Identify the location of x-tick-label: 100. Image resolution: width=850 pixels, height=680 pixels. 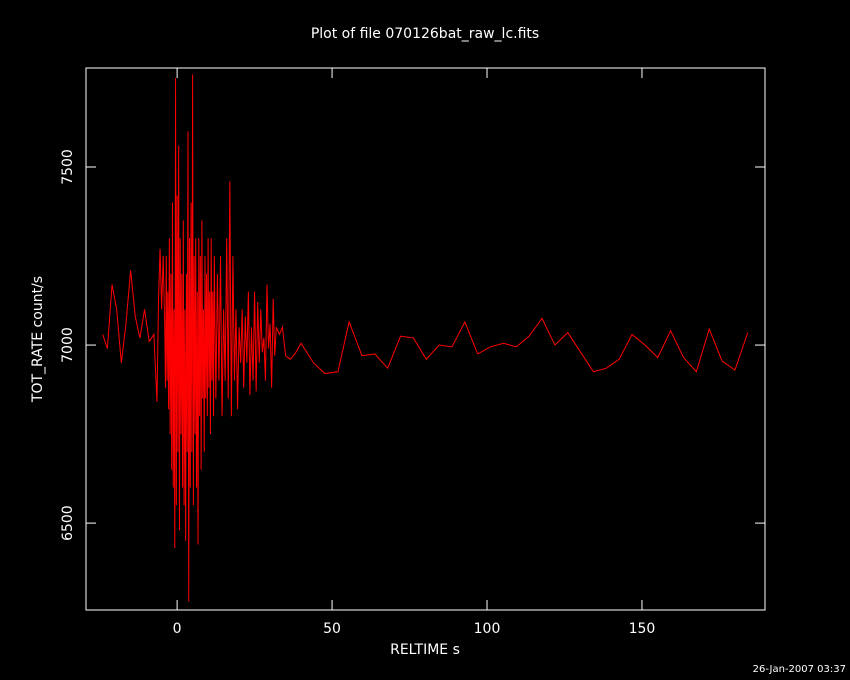
(487, 629).